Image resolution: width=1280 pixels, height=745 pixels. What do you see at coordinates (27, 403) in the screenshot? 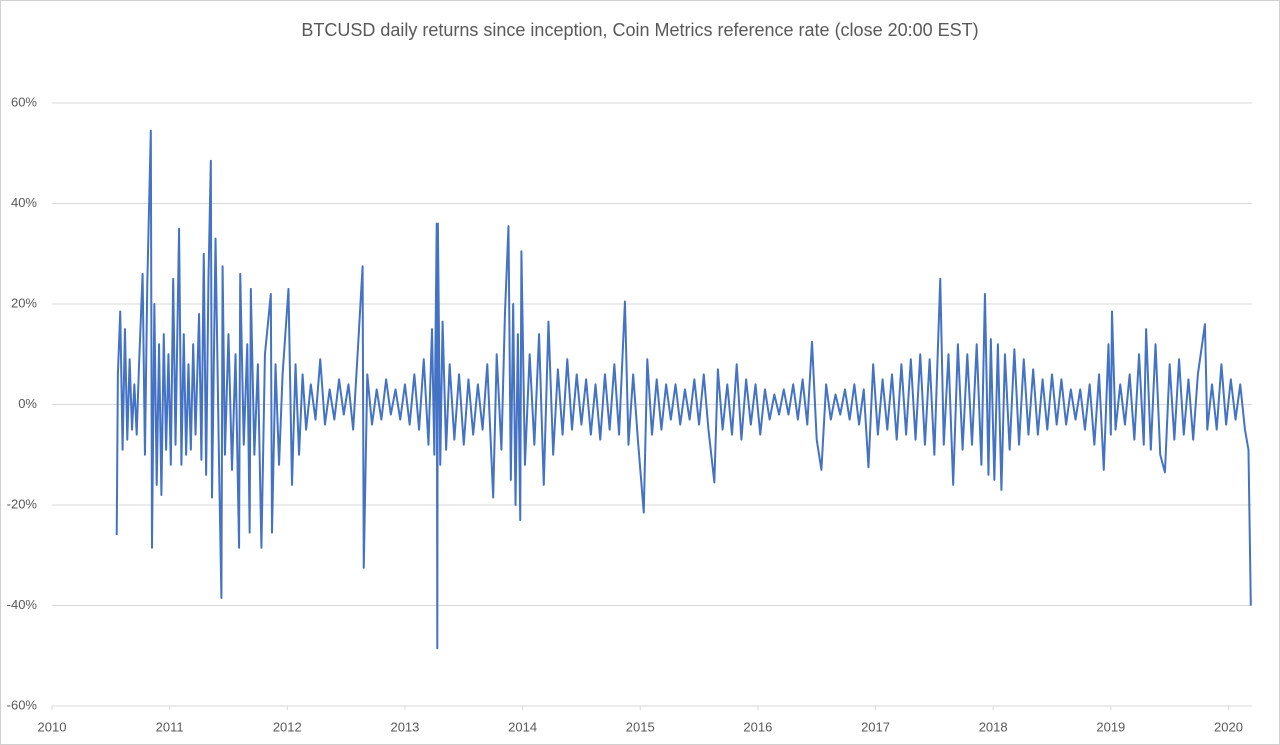
I see `y-tick-label: 0%` at bounding box center [27, 403].